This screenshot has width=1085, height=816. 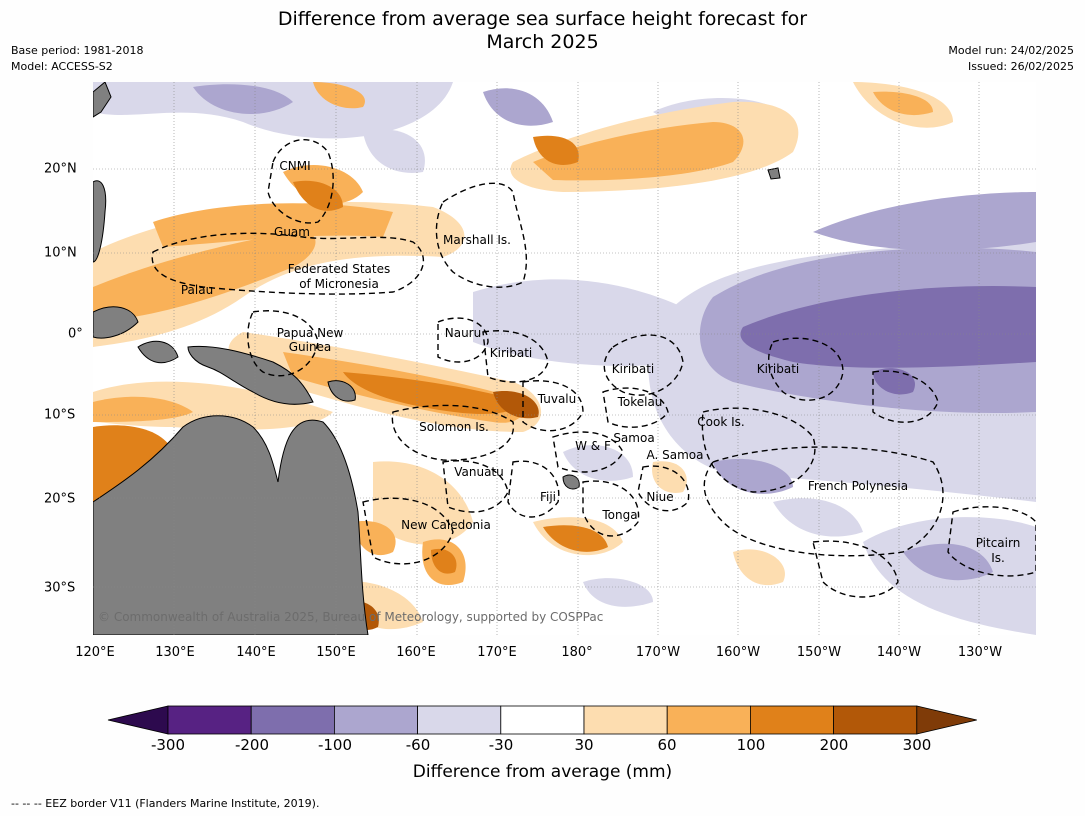 I want to click on label-cnmi: CNMI, so click(x=294, y=166).